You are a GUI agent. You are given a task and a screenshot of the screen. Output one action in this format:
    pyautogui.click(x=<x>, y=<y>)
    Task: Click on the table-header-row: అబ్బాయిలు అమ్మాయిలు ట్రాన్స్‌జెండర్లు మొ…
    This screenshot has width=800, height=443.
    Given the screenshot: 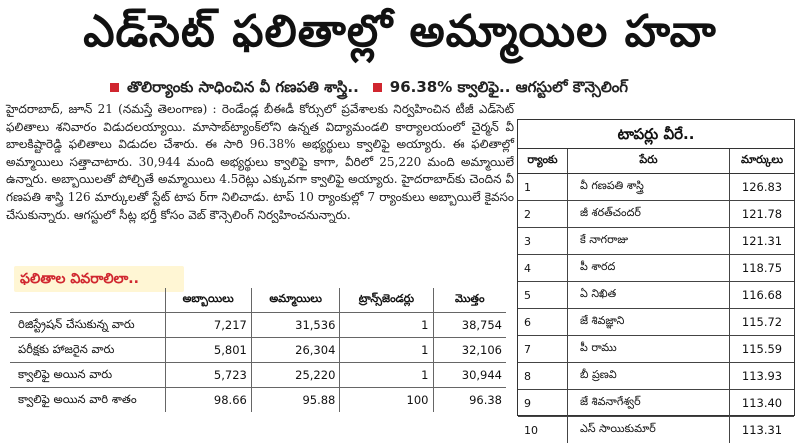 What is the action you would take?
    pyautogui.click(x=258, y=300)
    